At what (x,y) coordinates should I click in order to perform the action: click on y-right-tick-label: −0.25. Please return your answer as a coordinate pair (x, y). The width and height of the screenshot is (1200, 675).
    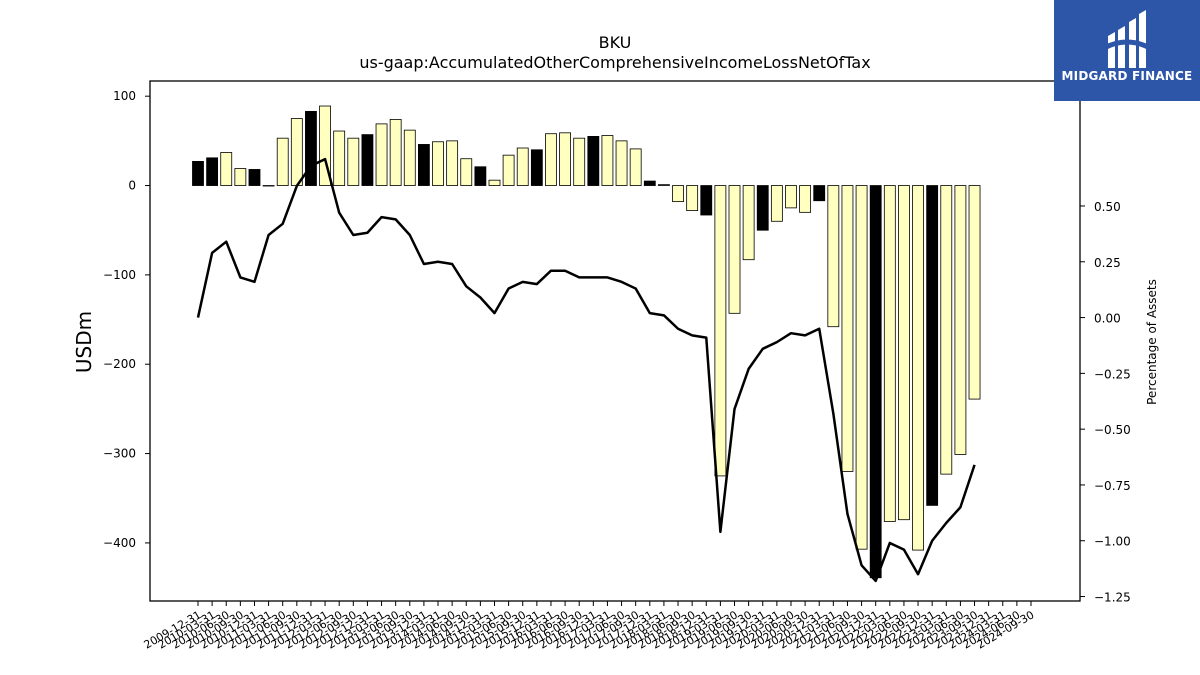
    Looking at the image, I should click on (1112, 374).